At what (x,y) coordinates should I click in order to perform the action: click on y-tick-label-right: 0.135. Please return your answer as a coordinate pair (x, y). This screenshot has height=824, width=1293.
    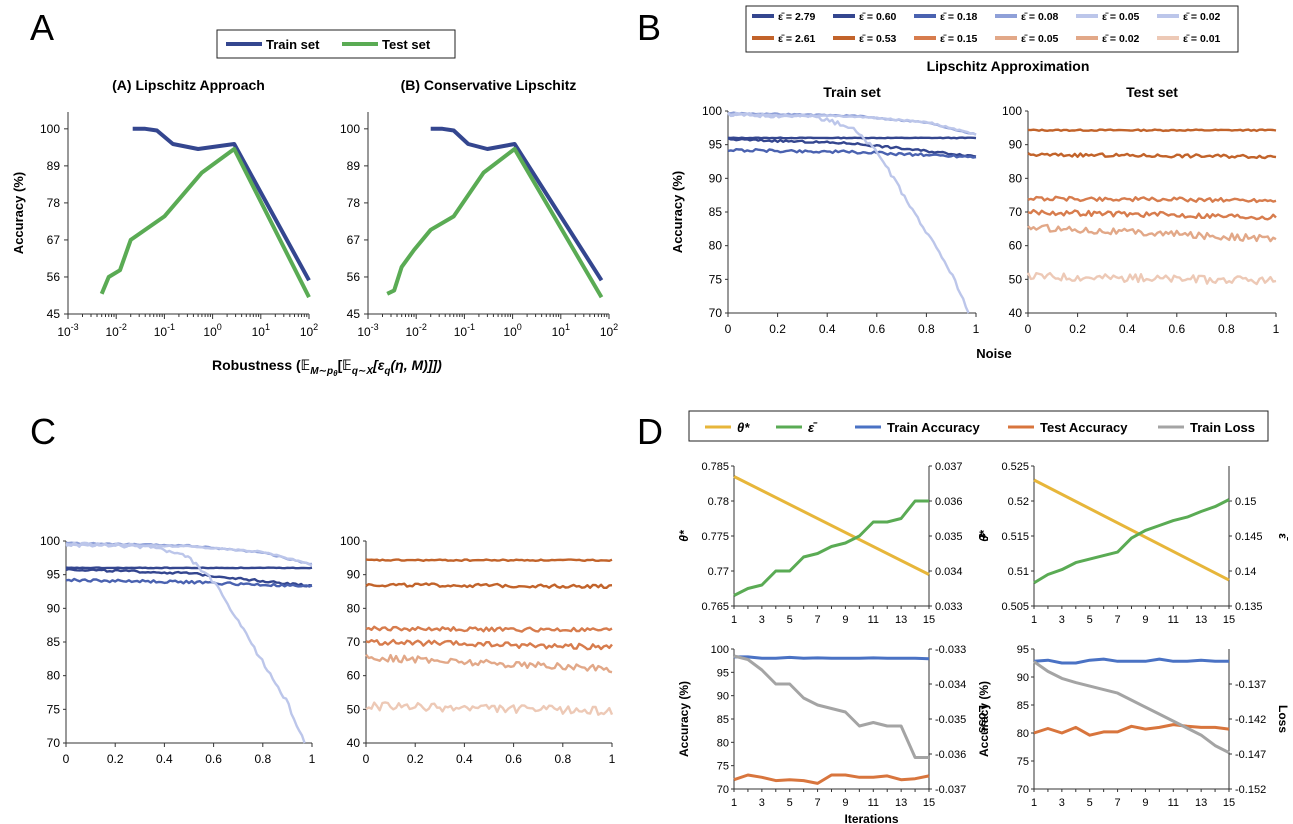
    Looking at the image, I should click on (1249, 607).